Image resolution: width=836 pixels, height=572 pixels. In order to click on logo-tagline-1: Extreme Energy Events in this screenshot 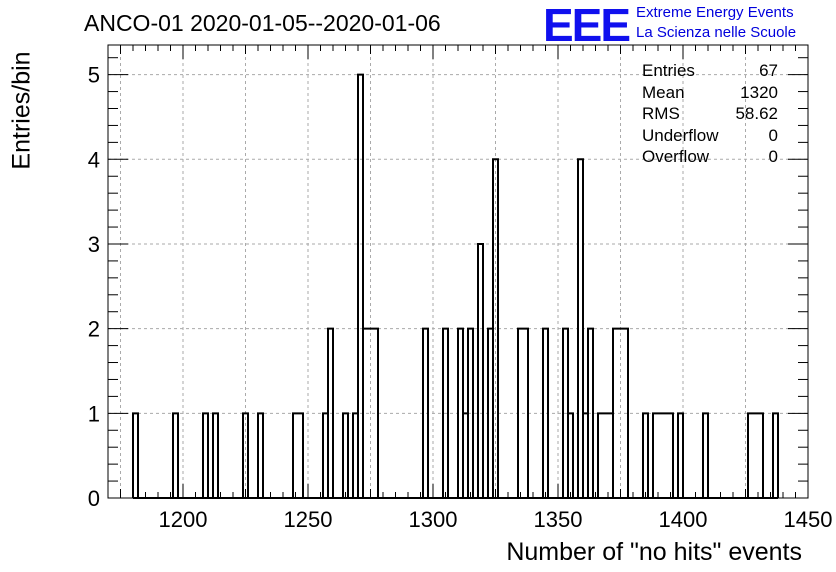, I will do `click(715, 12)`.